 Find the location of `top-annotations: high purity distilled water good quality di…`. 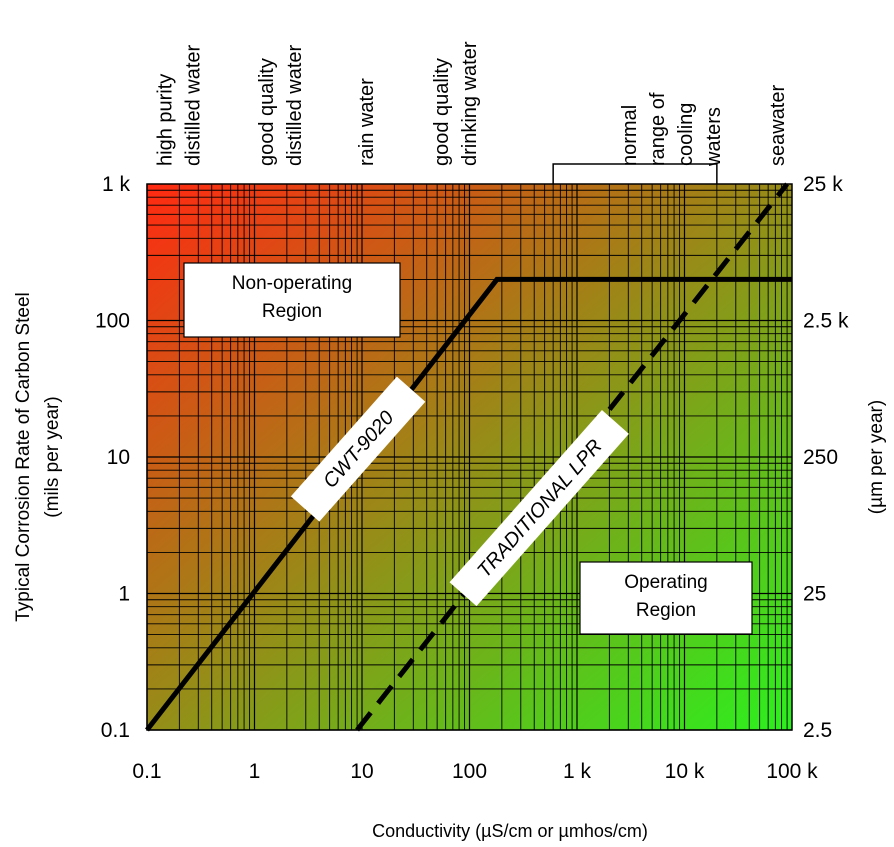

top-annotations: high purity distilled water good quality di… is located at coordinates (472, 112).